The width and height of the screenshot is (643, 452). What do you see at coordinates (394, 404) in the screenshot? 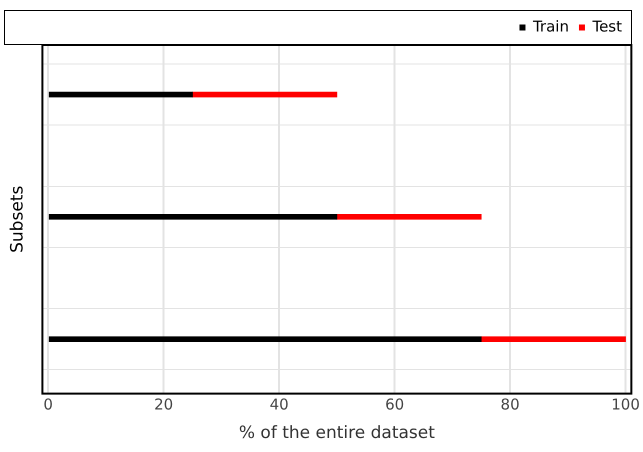
I see `x-tick-label: 60` at bounding box center [394, 404].